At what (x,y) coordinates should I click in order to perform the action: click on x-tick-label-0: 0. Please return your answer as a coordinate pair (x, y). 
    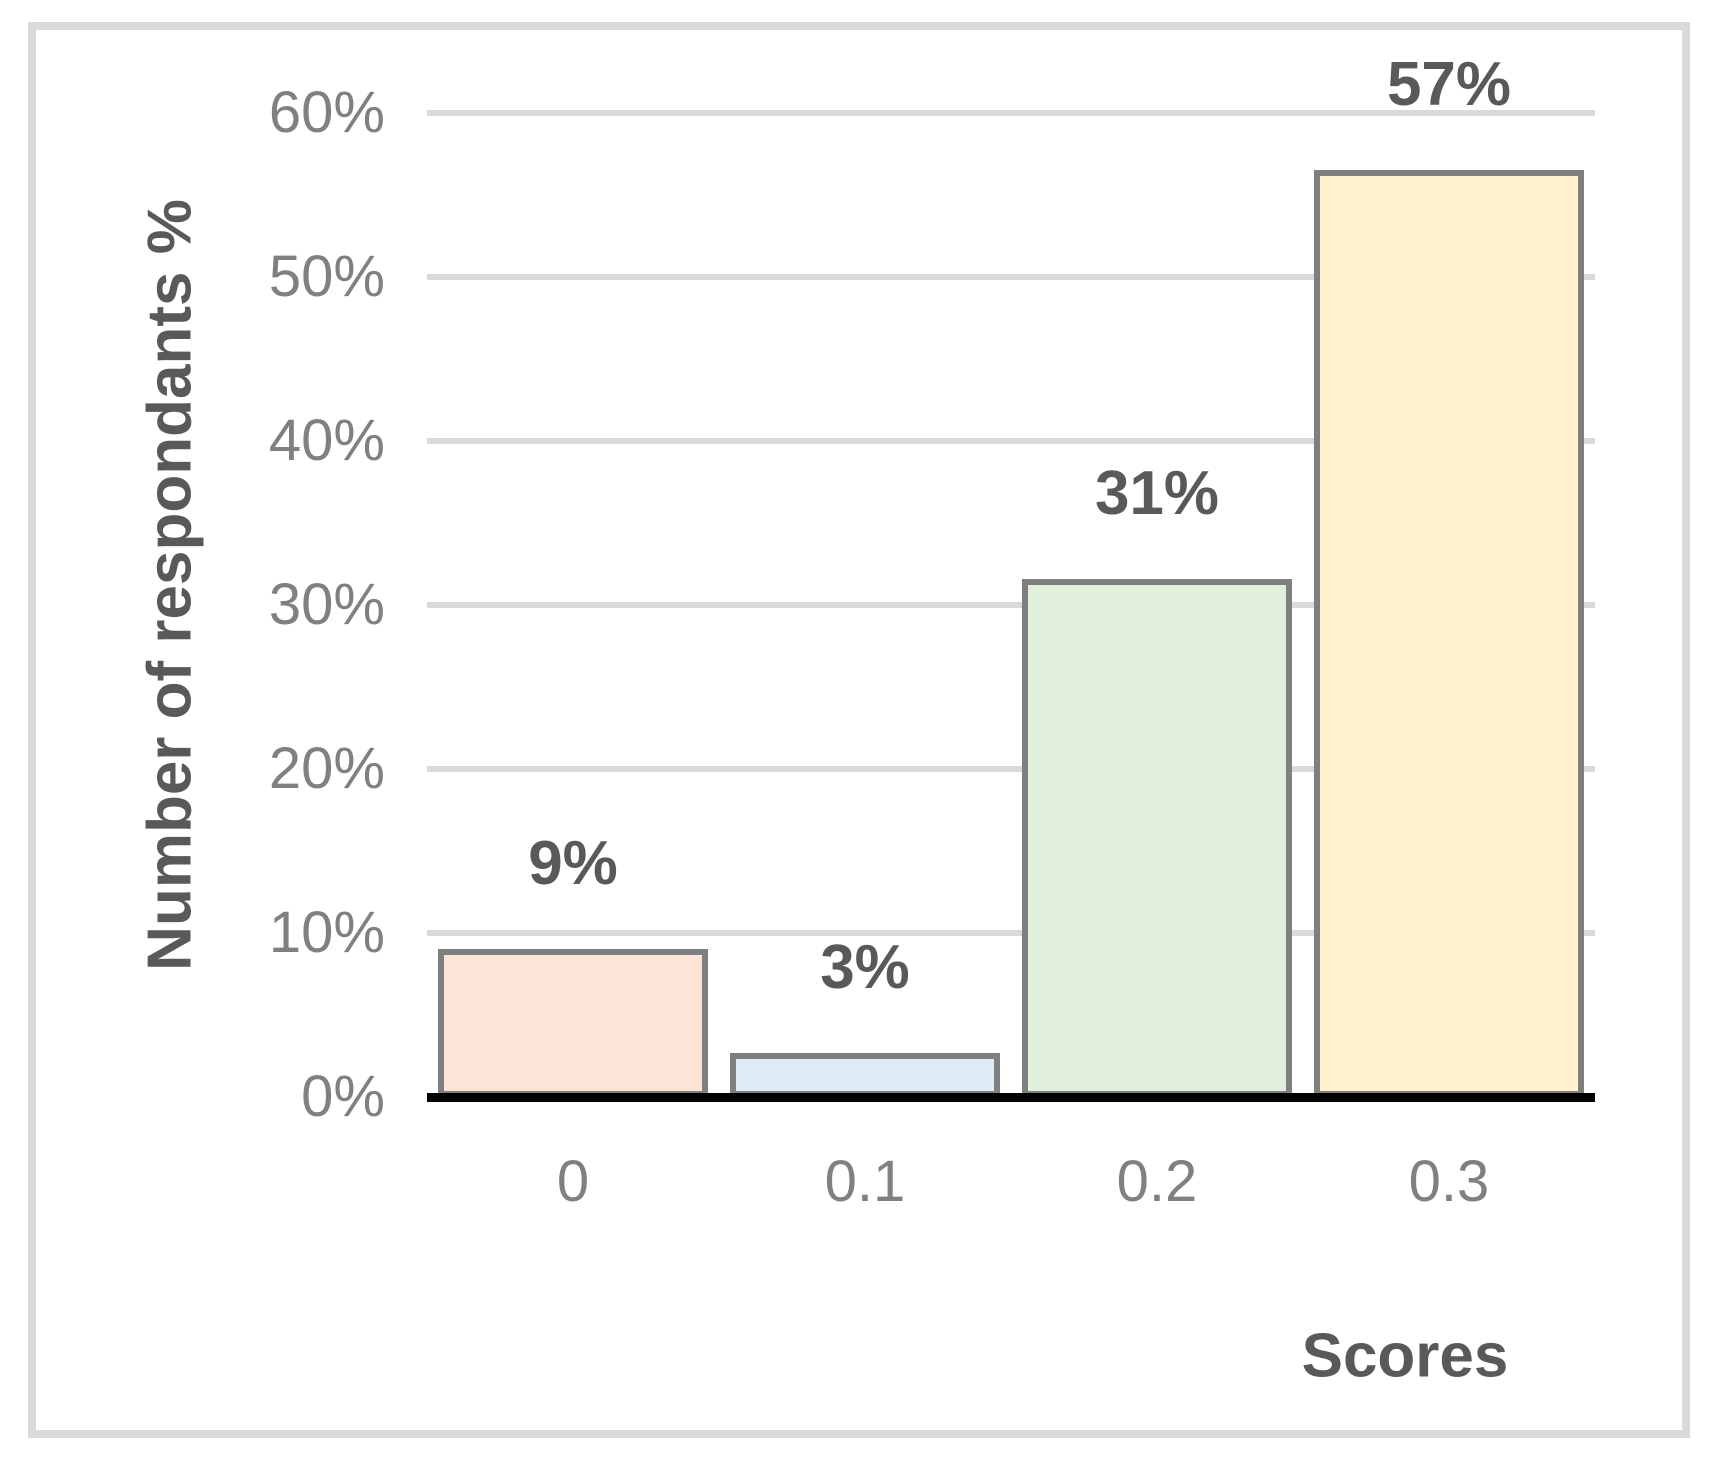
    Looking at the image, I should click on (573, 1181).